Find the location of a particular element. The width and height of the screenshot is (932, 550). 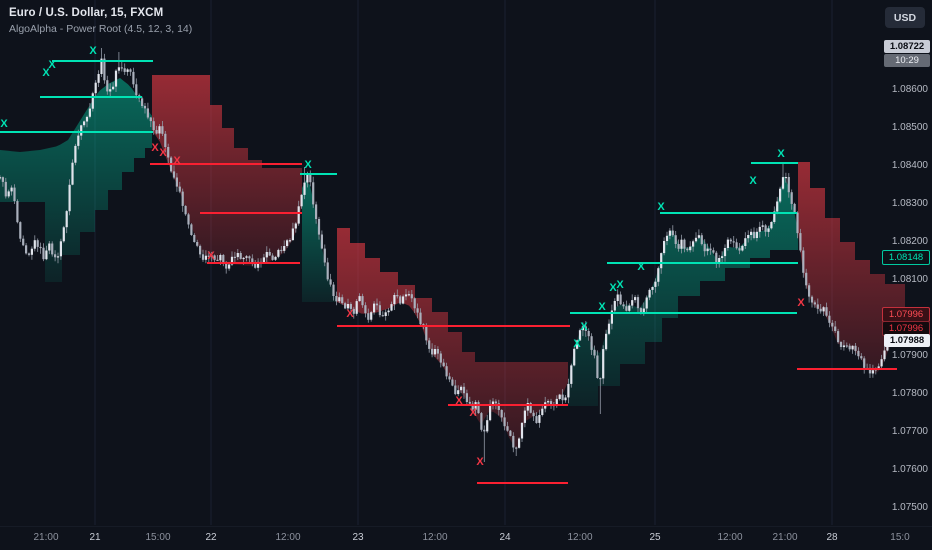

price-tick-label: 1.07800 is located at coordinates (909, 393).